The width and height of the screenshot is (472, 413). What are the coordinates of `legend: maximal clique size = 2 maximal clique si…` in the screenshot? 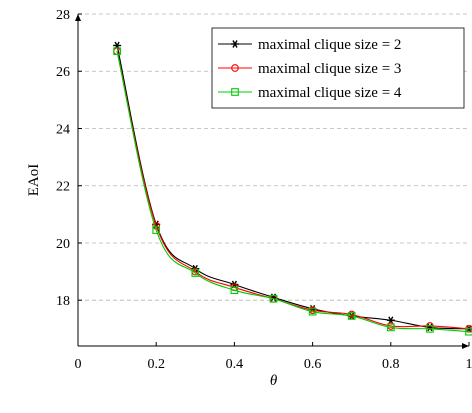 It's located at (338, 68).